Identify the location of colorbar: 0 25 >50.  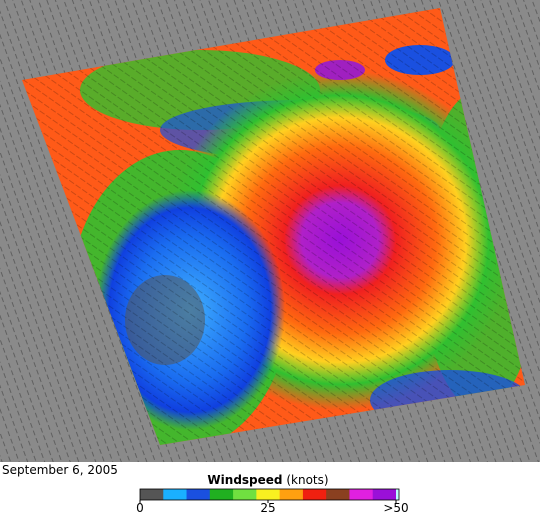
(272, 501).